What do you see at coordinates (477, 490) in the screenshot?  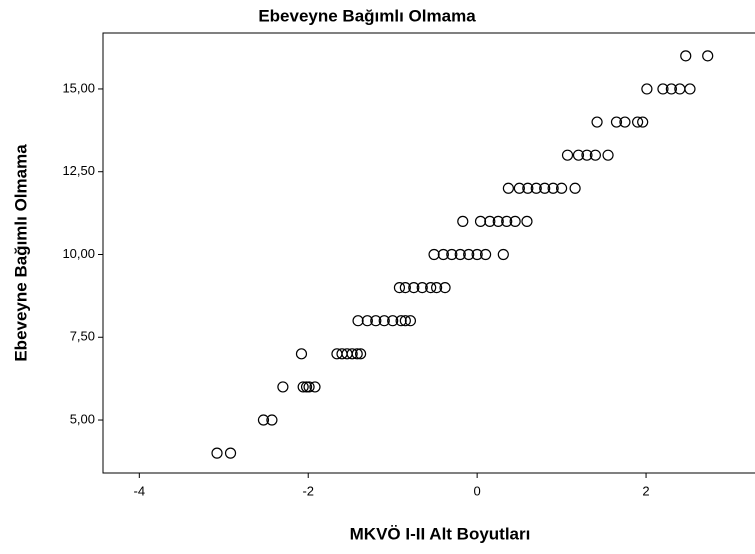 I see `x-tick-label: 0` at bounding box center [477, 490].